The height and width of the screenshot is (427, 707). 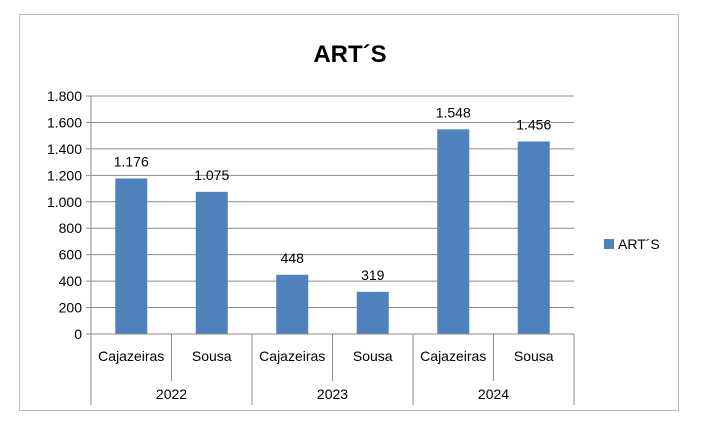 What do you see at coordinates (64, 202) in the screenshot?
I see `y-tick-label: 1.000` at bounding box center [64, 202].